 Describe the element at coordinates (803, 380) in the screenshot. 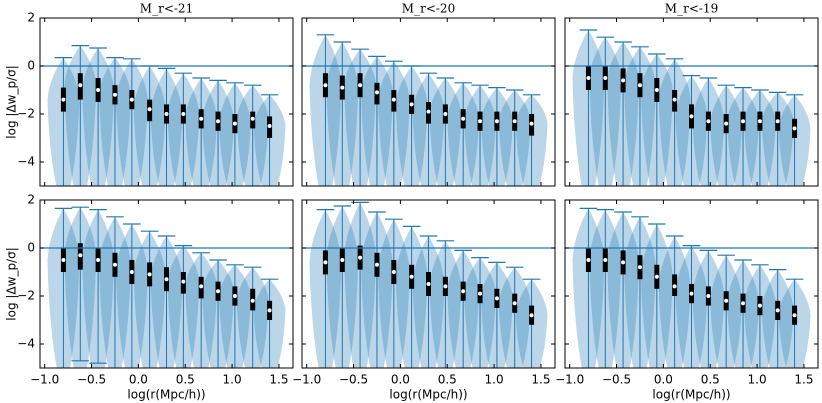

I see `x-tick-label: 1.5` at that location.